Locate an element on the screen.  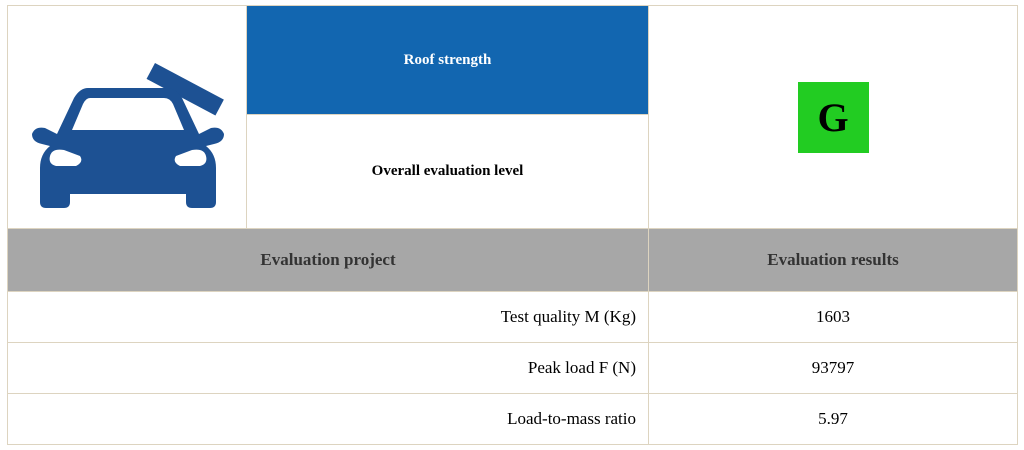
row-label: Load-to-mass ratio is located at coordinates (328, 419).